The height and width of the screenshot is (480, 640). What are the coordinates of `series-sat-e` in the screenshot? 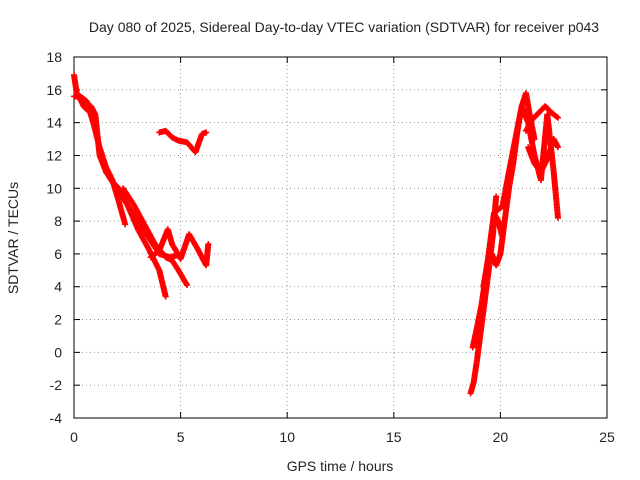 It's located at (155, 237).